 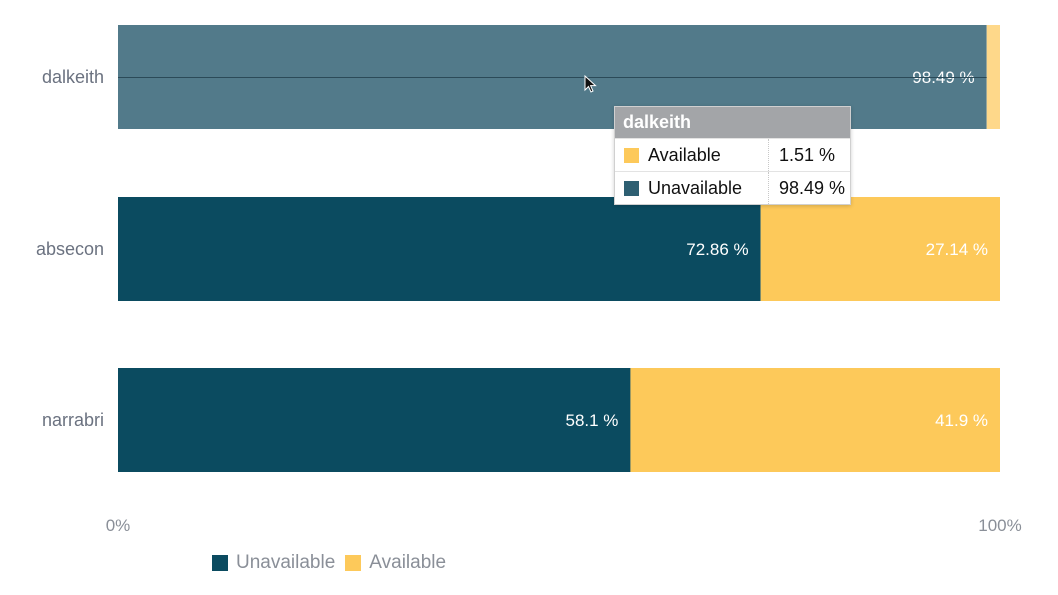 What do you see at coordinates (807, 154) in the screenshot?
I see `tooltip-row-value: 1.51 %` at bounding box center [807, 154].